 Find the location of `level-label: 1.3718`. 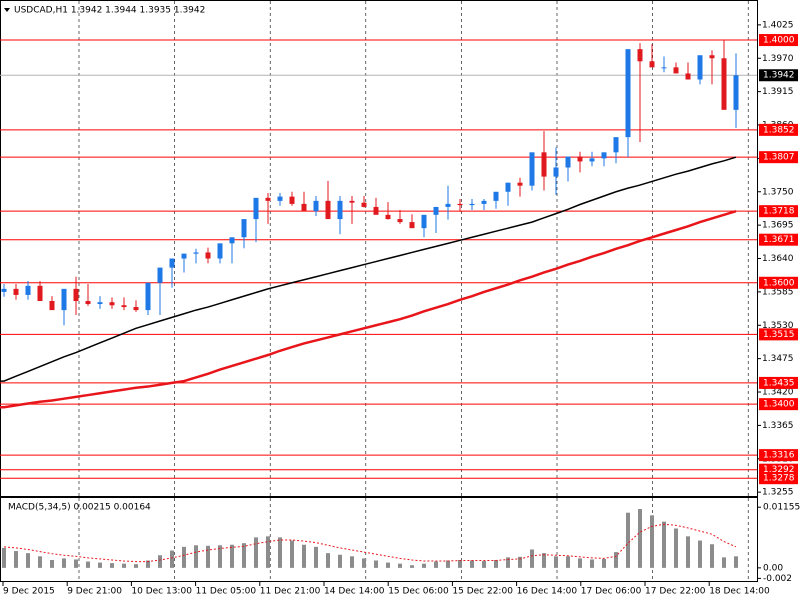

level-label: 1.3718 is located at coordinates (779, 212).